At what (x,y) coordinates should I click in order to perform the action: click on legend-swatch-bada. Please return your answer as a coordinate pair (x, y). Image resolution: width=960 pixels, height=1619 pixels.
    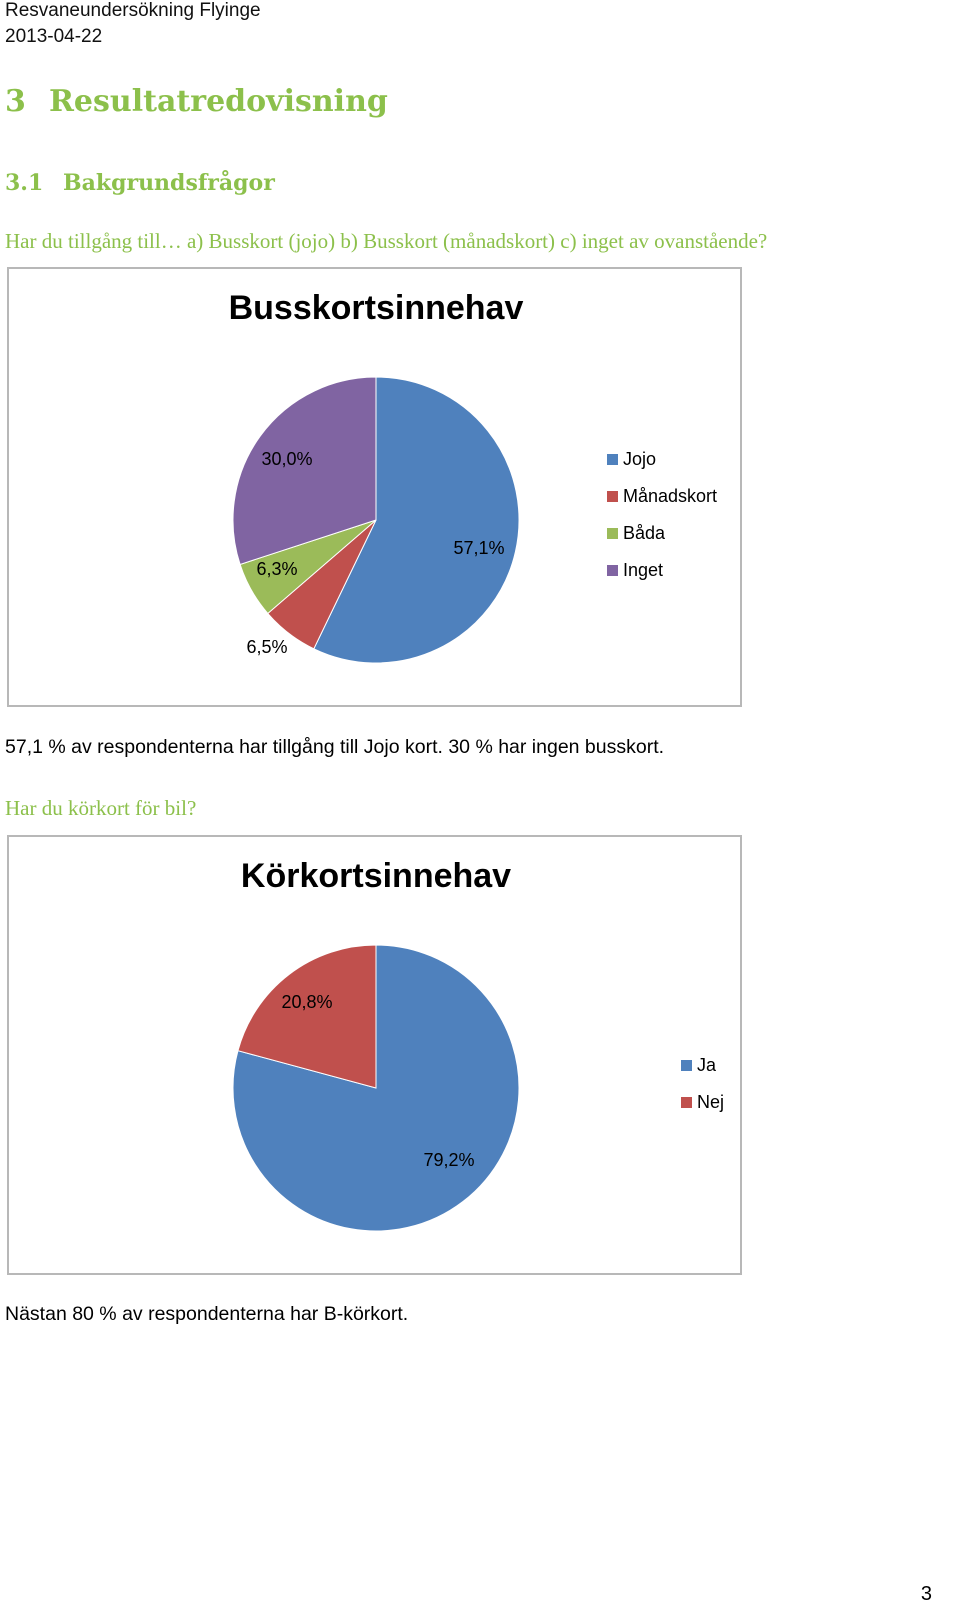
    Looking at the image, I should click on (612, 533).